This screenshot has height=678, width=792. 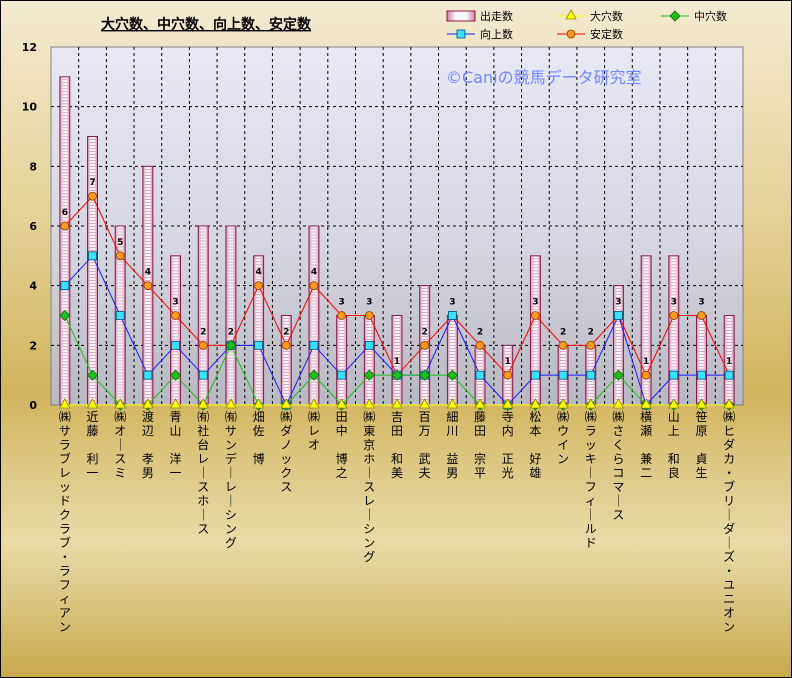 What do you see at coordinates (496, 34) in the screenshot?
I see `legend-label: 向上数` at bounding box center [496, 34].